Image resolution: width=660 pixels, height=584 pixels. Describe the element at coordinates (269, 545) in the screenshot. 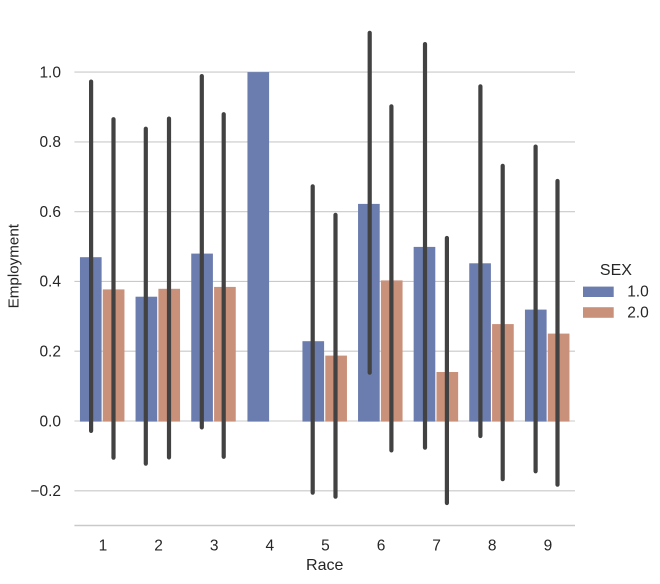

I see `svg-text: 4` at that location.